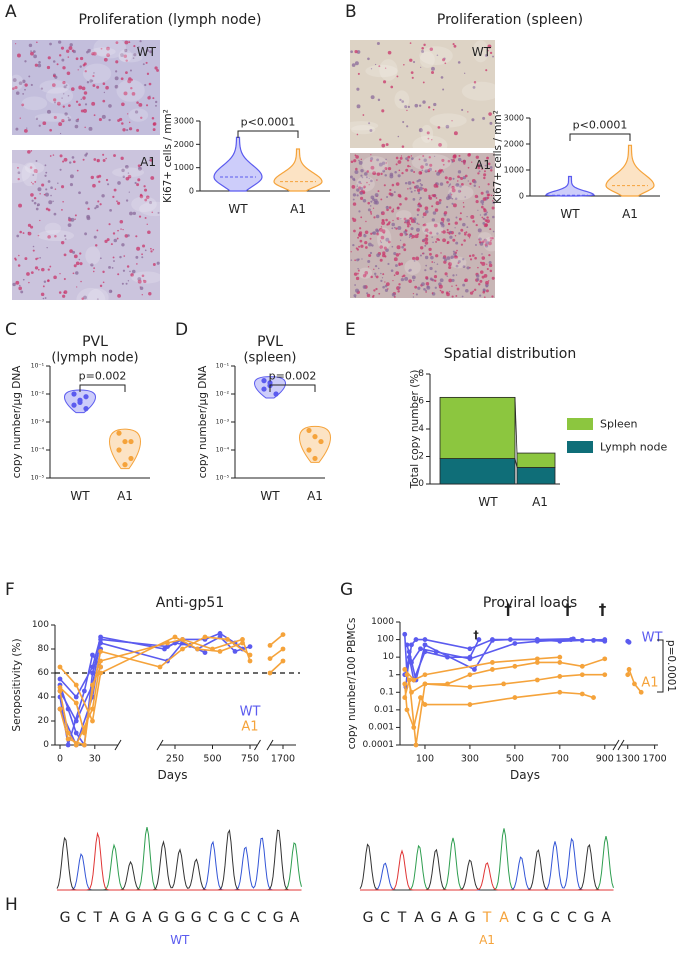  What do you see at coordinates (384, 710) in the screenshot?
I see `y-tick-label: 0.01` at bounding box center [384, 710].